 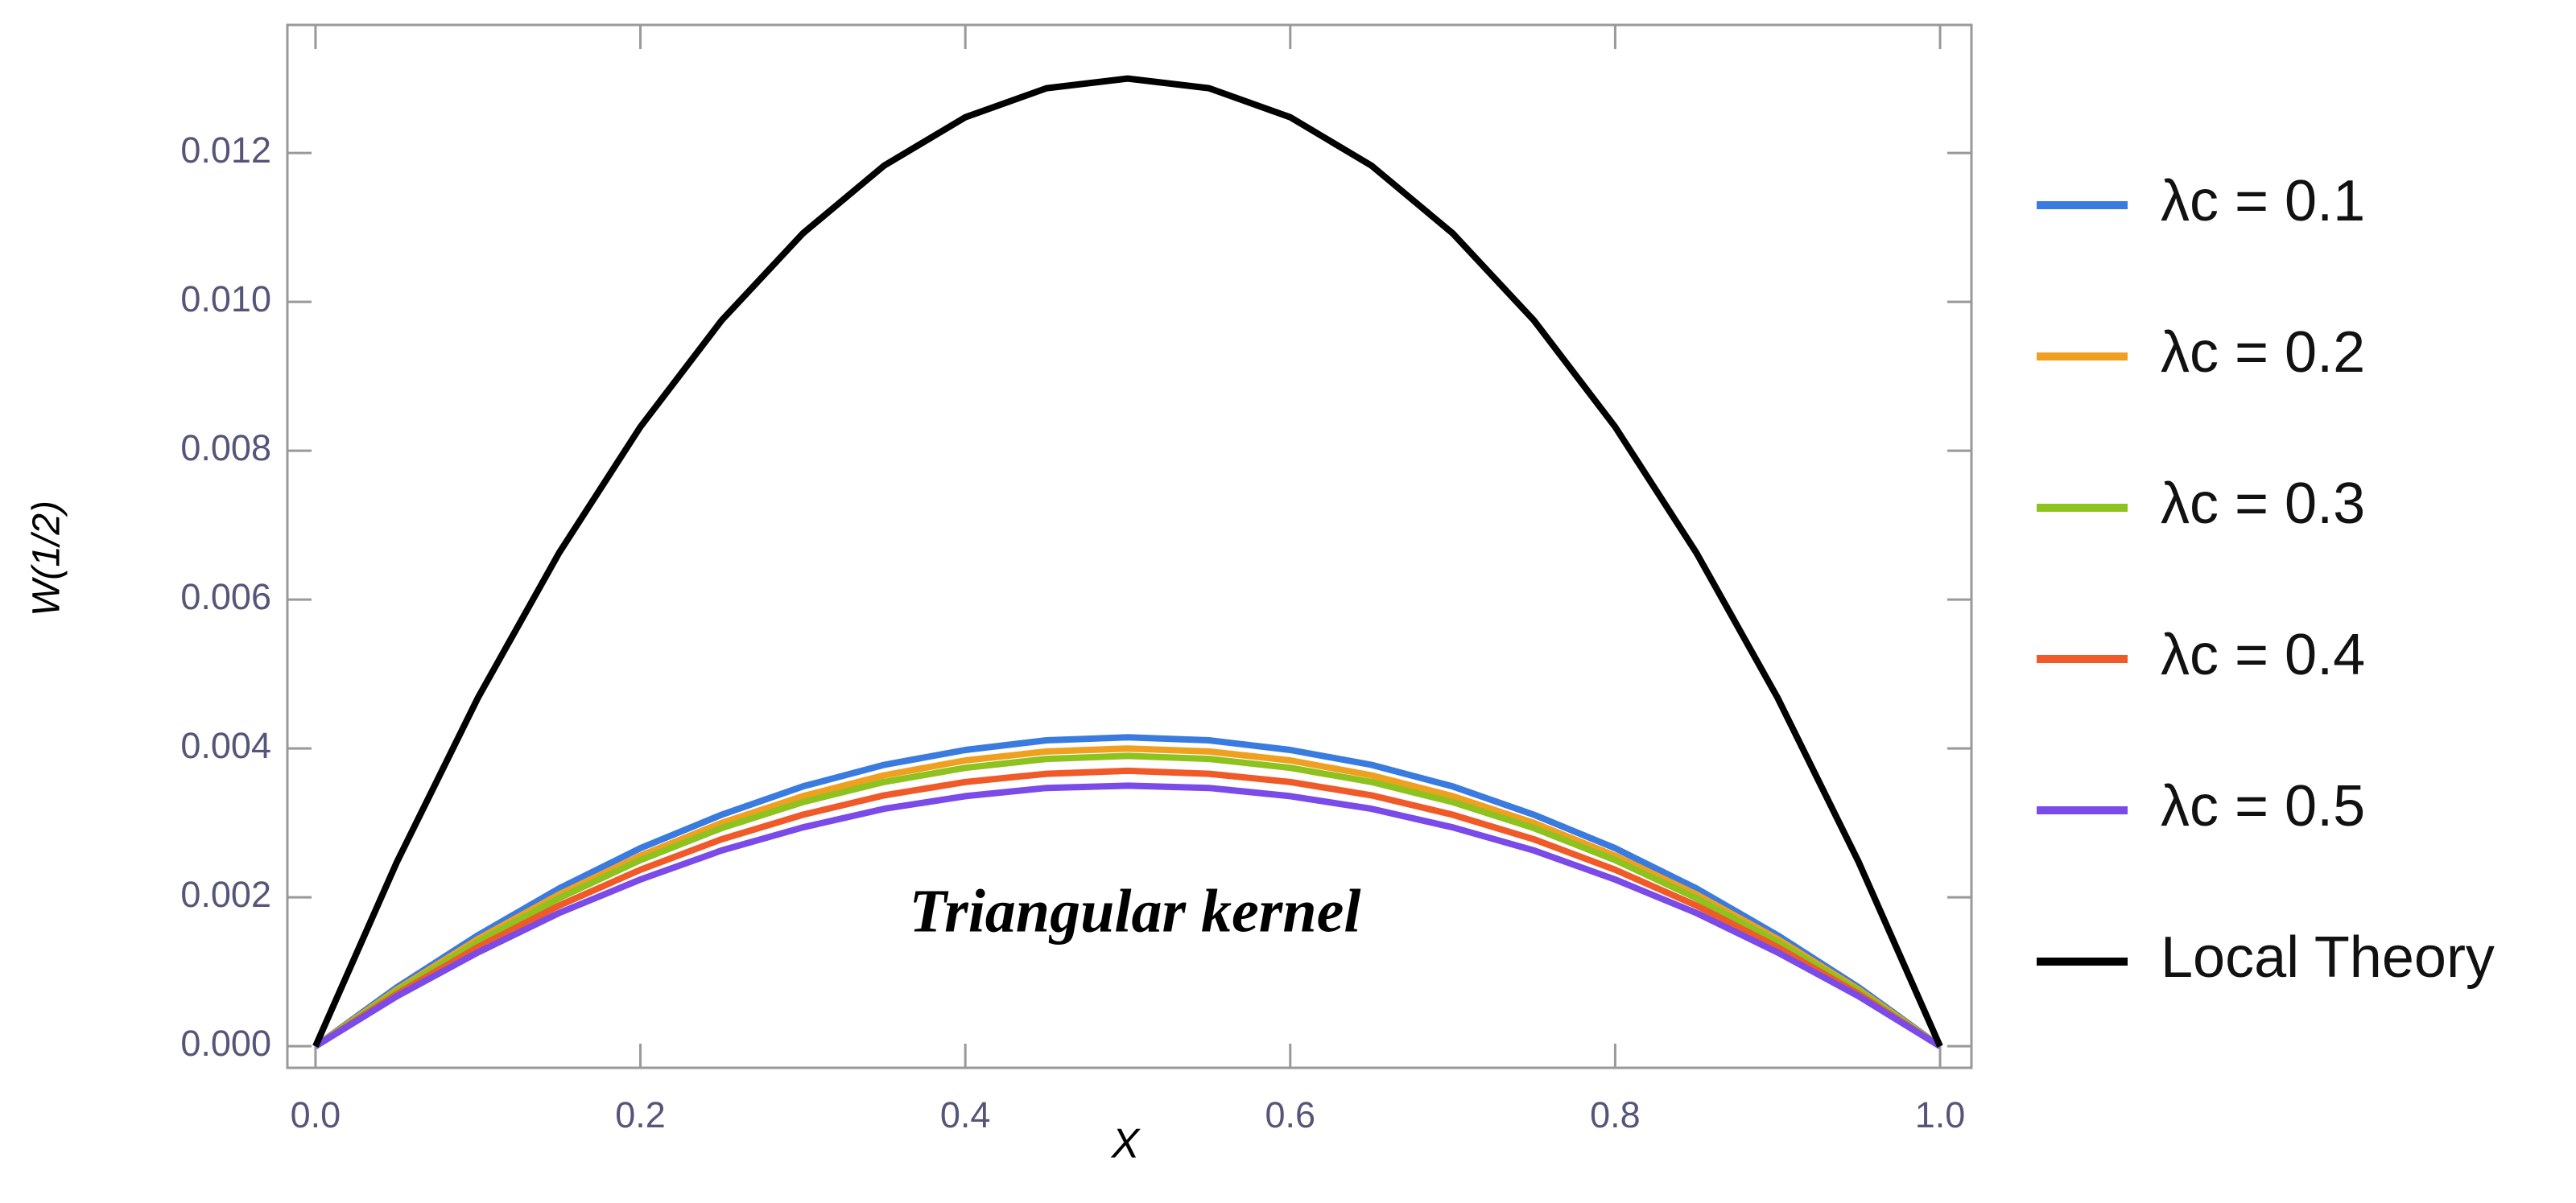 What do you see at coordinates (225, 596) in the screenshot?
I see `y-tick-label: 0.006` at bounding box center [225, 596].